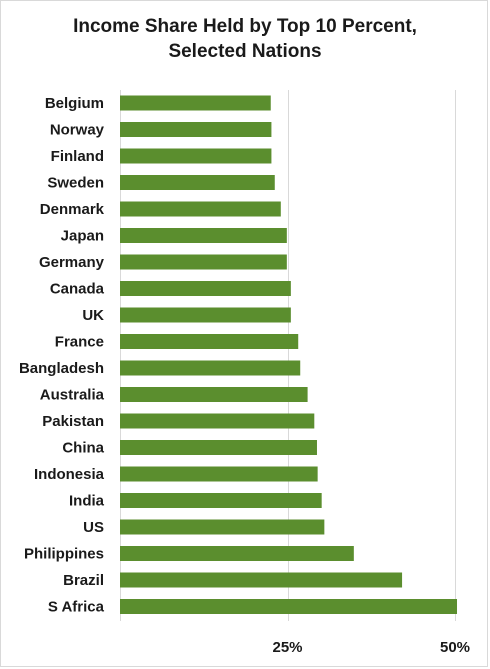 This screenshot has width=490, height=669. I want to click on bar-finland, so click(196, 156).